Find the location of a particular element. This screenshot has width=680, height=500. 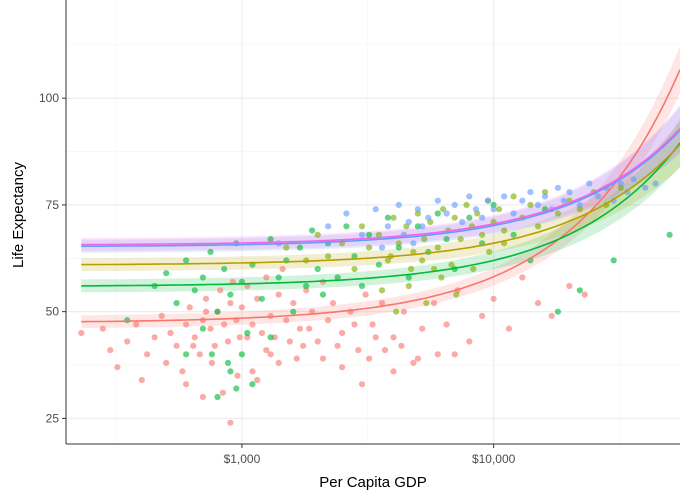

x-tick-label: $10,000 is located at coordinates (494, 459).